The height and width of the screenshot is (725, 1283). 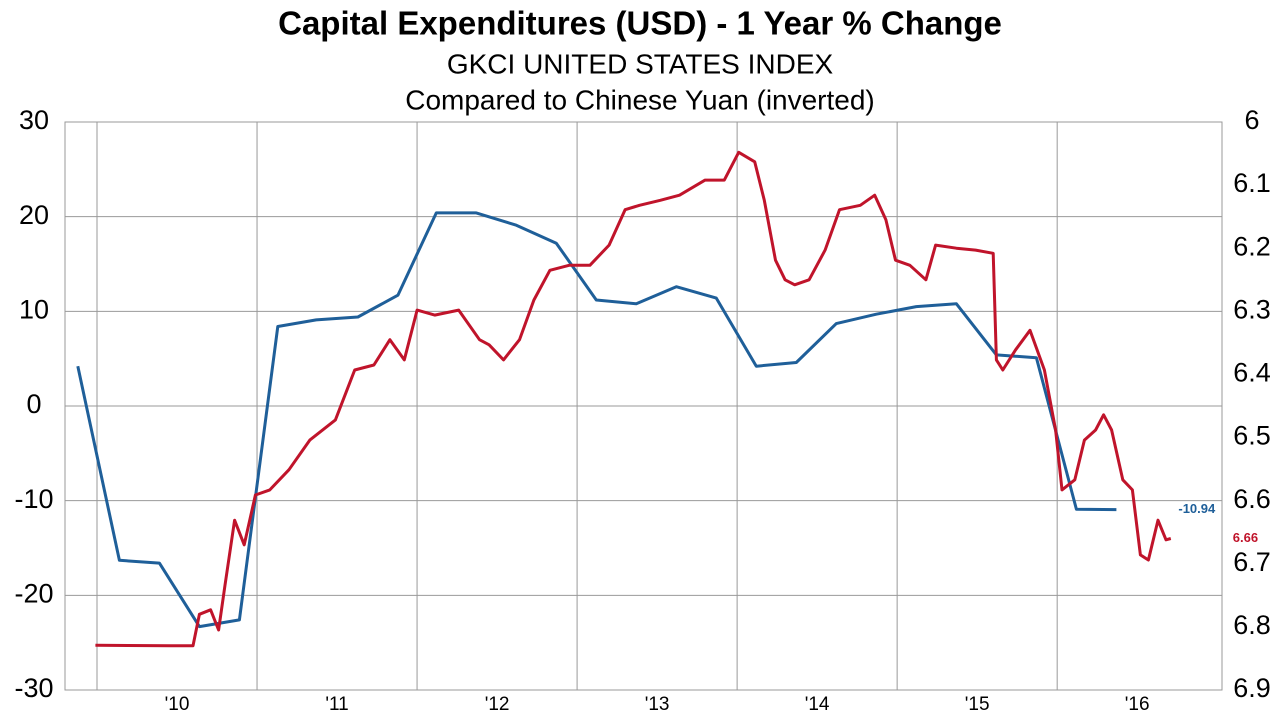 I want to click on y2-tick-label: 6.3, so click(x=1252, y=309).